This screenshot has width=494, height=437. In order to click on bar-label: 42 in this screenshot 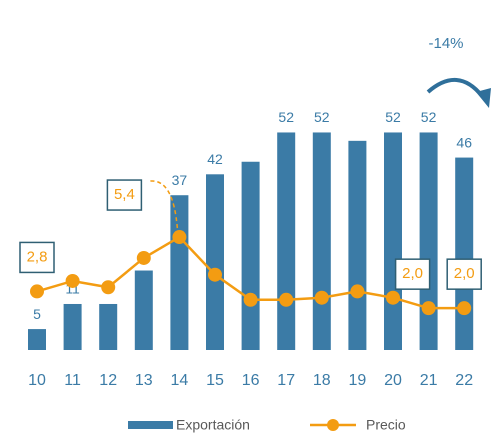, I will do `click(215, 159)`.